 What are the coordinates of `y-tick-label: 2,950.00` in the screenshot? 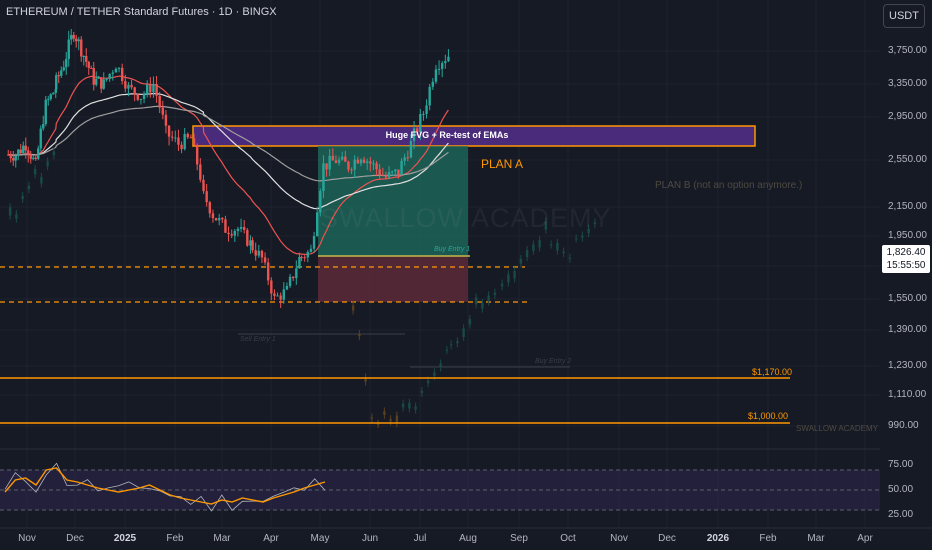 It's located at (907, 116).